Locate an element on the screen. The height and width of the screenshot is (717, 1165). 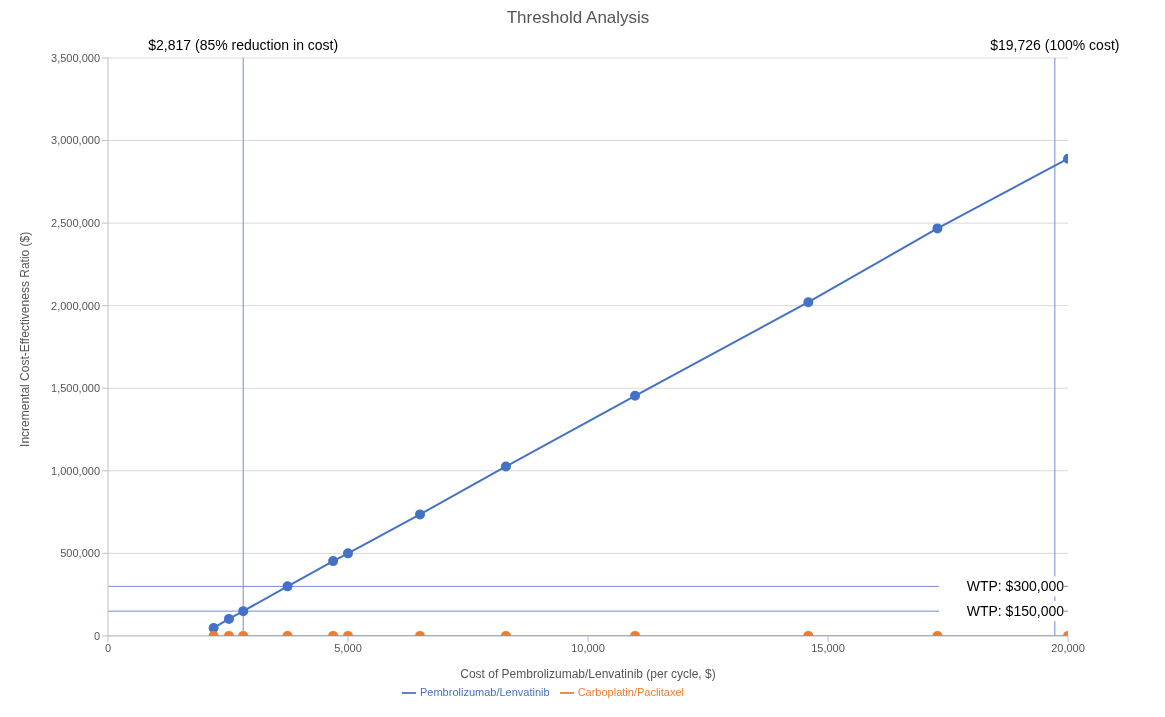
y-tick-label: 1,500,000 is located at coordinates (75, 388).